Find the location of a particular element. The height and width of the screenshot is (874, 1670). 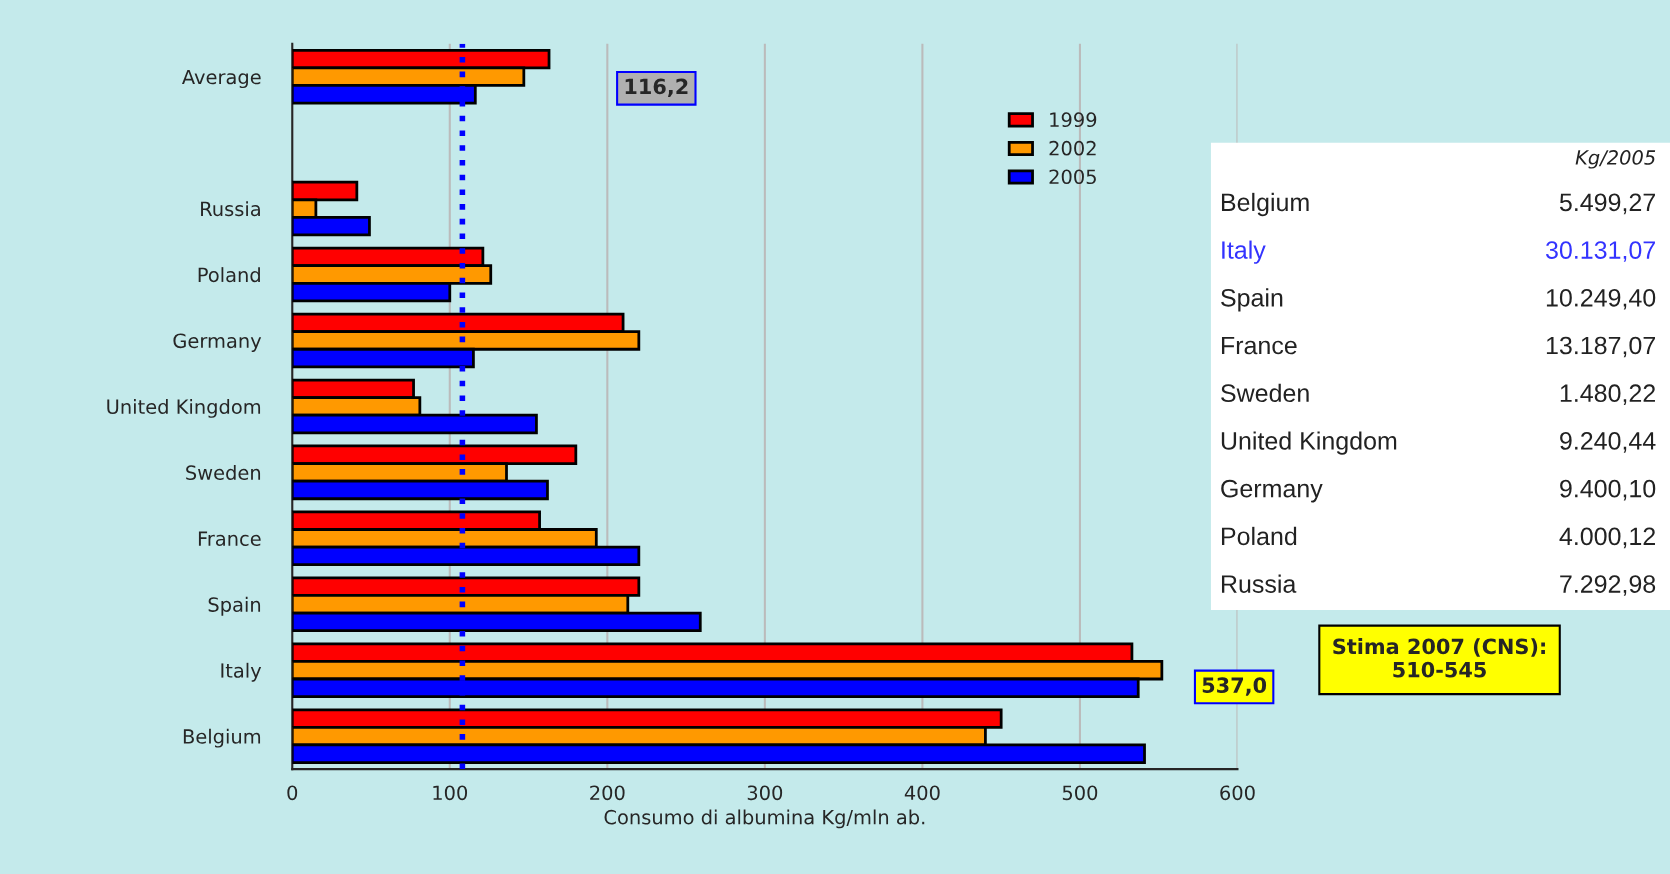

y-tick-label: Sweden is located at coordinates (223, 472).